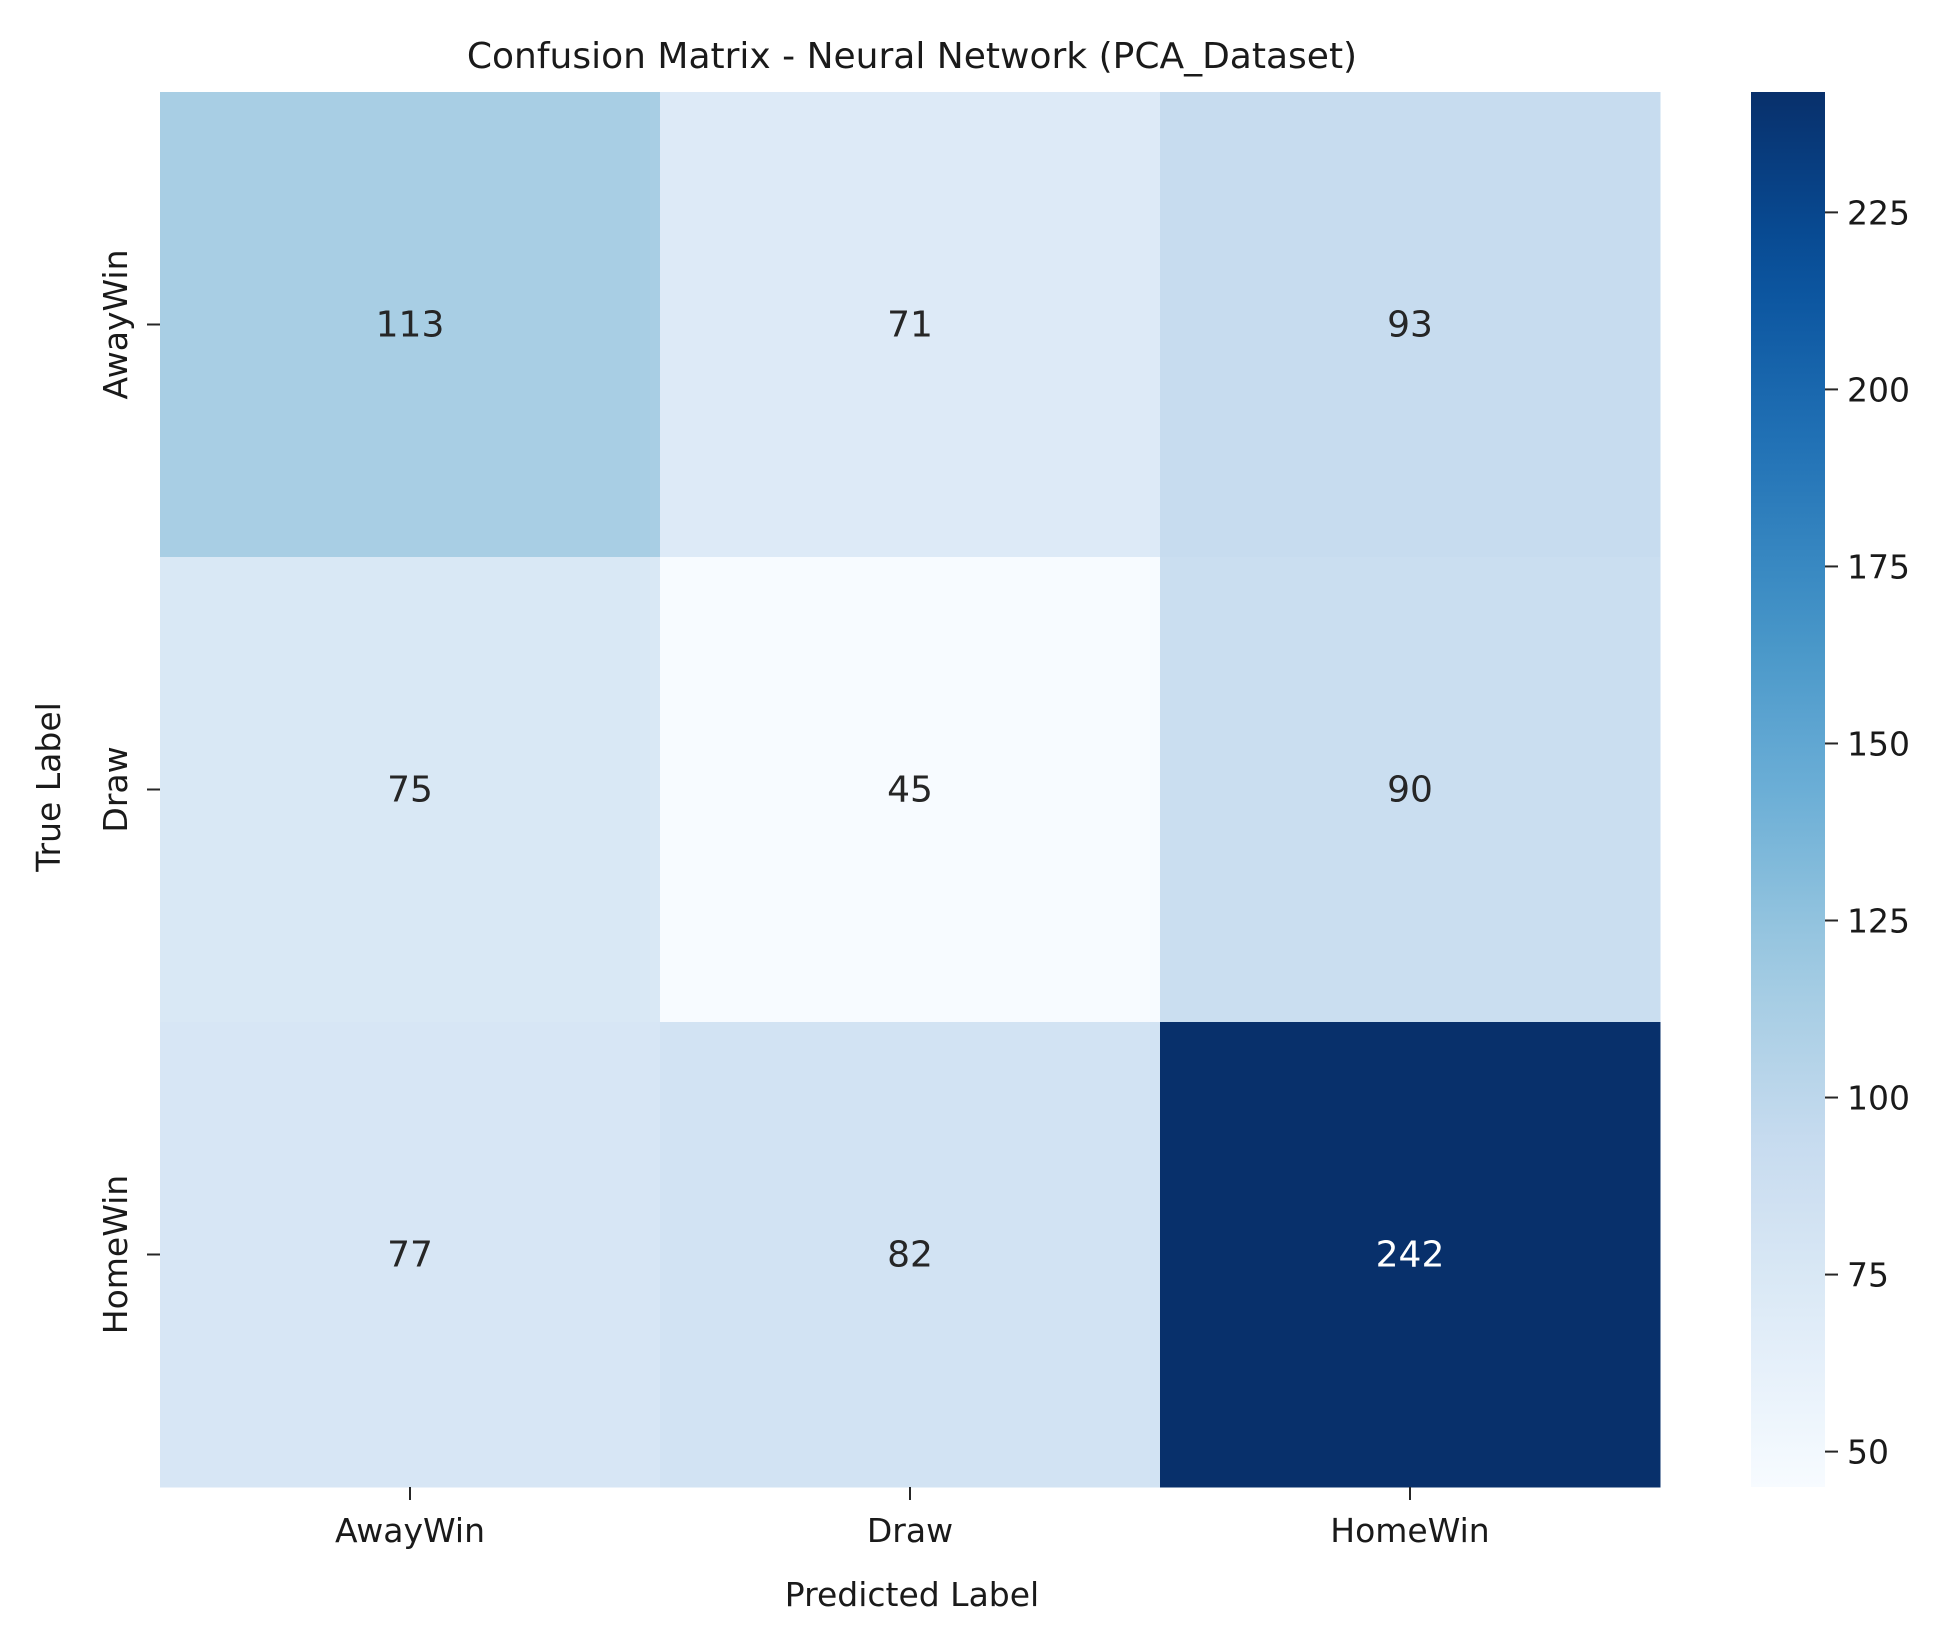 The height and width of the screenshot is (1638, 1948). I want to click on x-tick-label: HomeWin, so click(1409, 1530).